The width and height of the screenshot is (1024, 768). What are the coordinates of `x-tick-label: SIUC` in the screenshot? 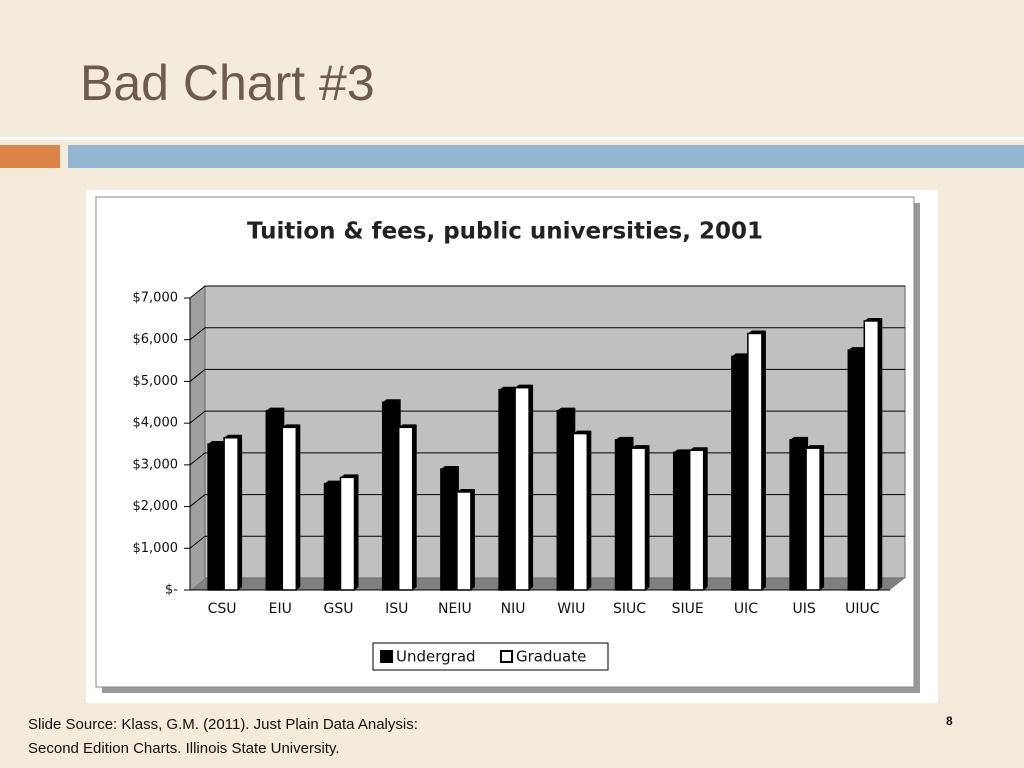 It's located at (629, 609).